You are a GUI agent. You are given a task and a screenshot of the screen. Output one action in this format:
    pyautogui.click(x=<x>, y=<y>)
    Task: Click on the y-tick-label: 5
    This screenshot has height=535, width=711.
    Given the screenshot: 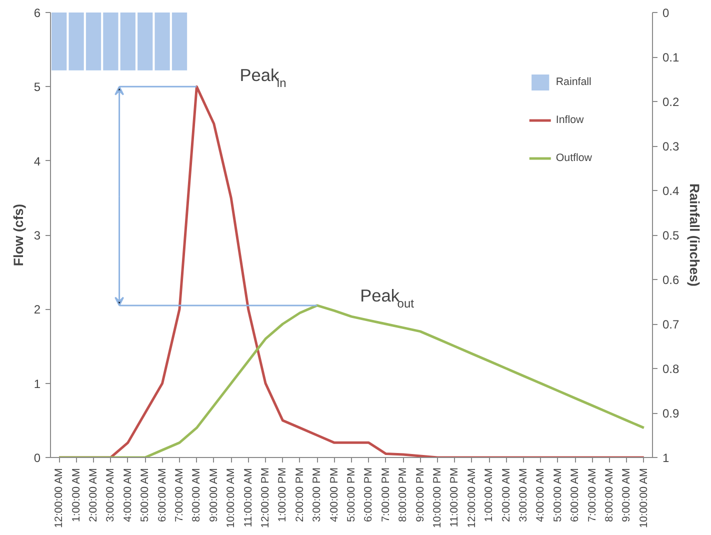 What is the action you would take?
    pyautogui.click(x=37, y=87)
    